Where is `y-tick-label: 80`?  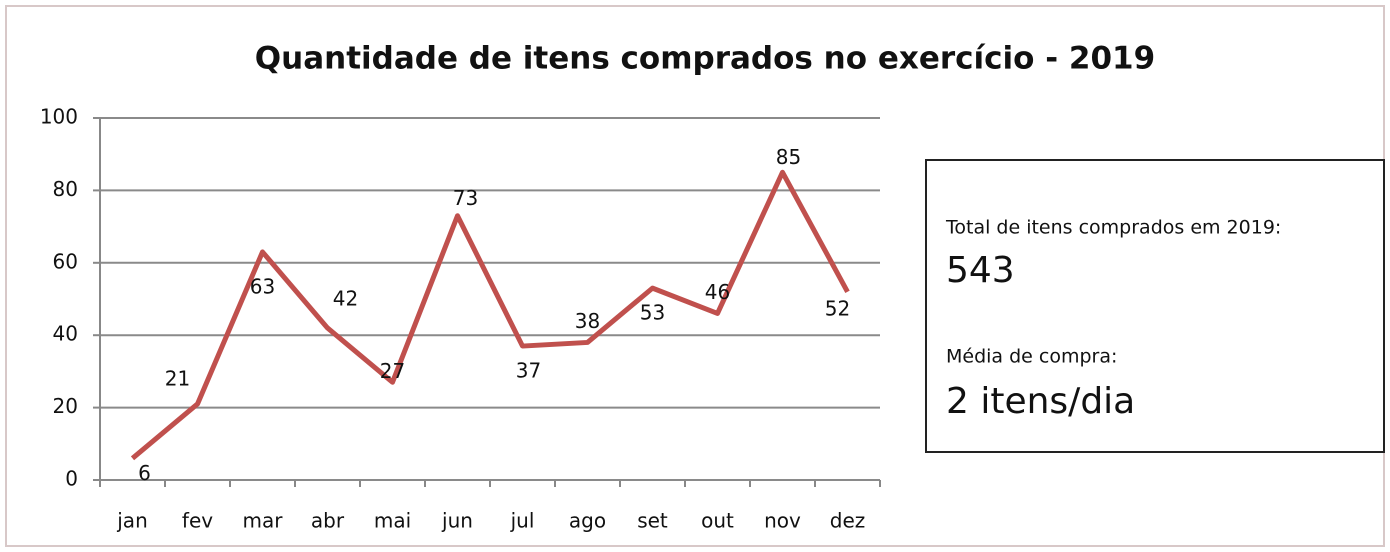 y-tick-label: 80 is located at coordinates (65, 189).